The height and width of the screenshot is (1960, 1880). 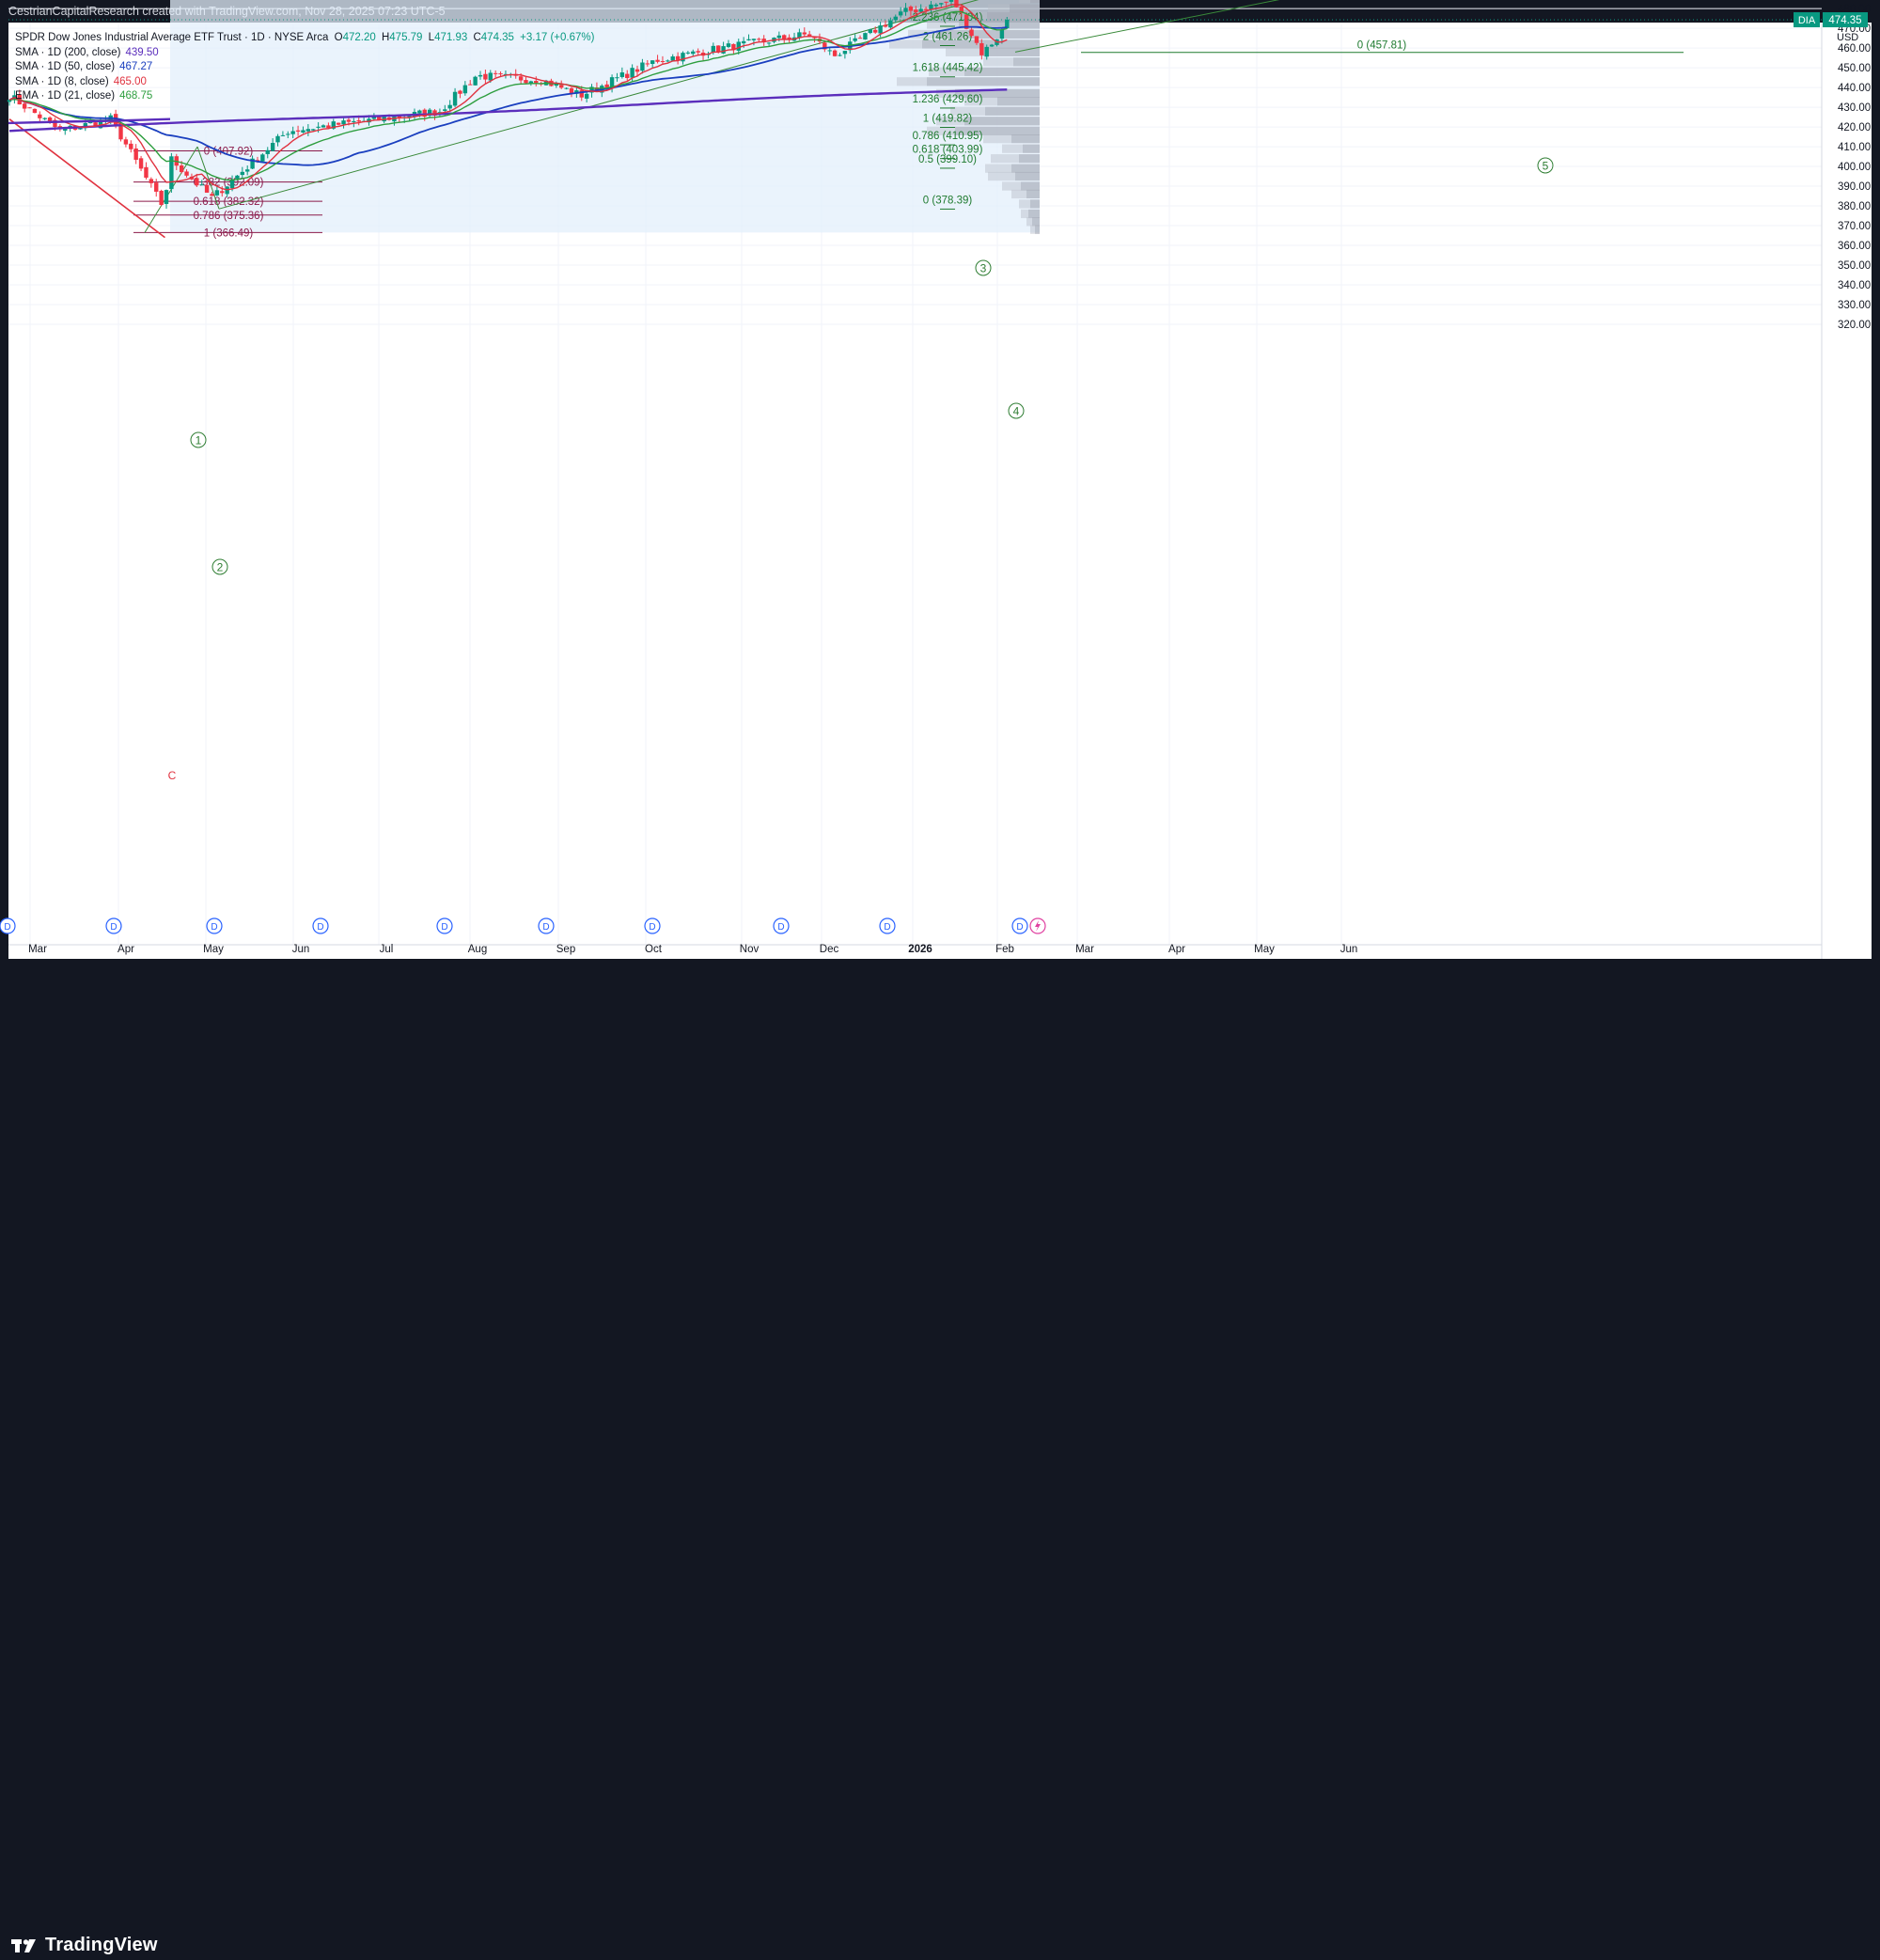 I want to click on price-tick-label: 450.00, so click(x=1854, y=68).